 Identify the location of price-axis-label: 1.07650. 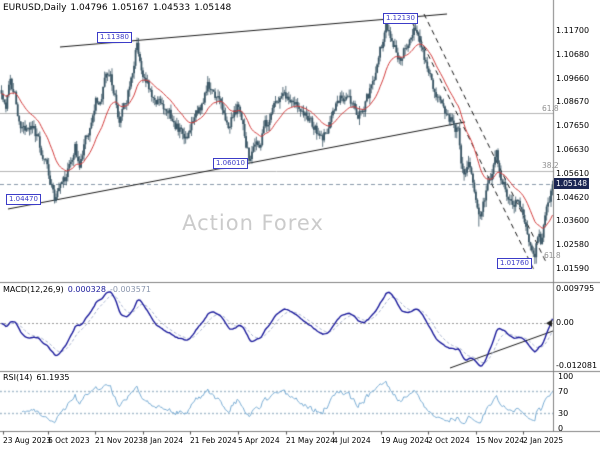
(573, 125).